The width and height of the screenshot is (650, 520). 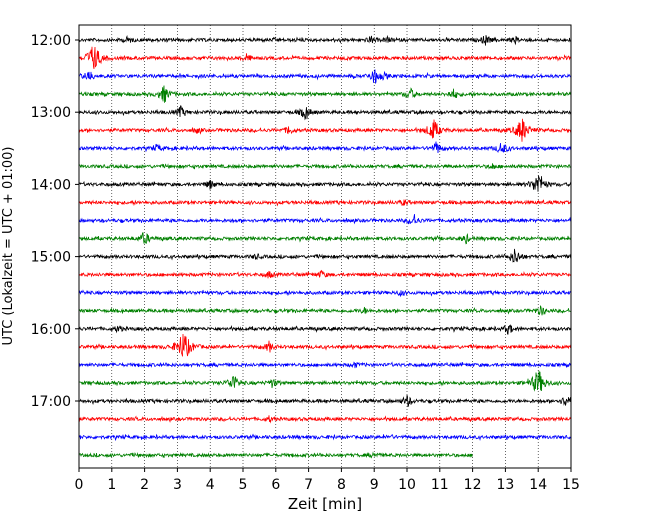 I want to click on x-axis-label: Zeit [min], so click(x=325, y=504).